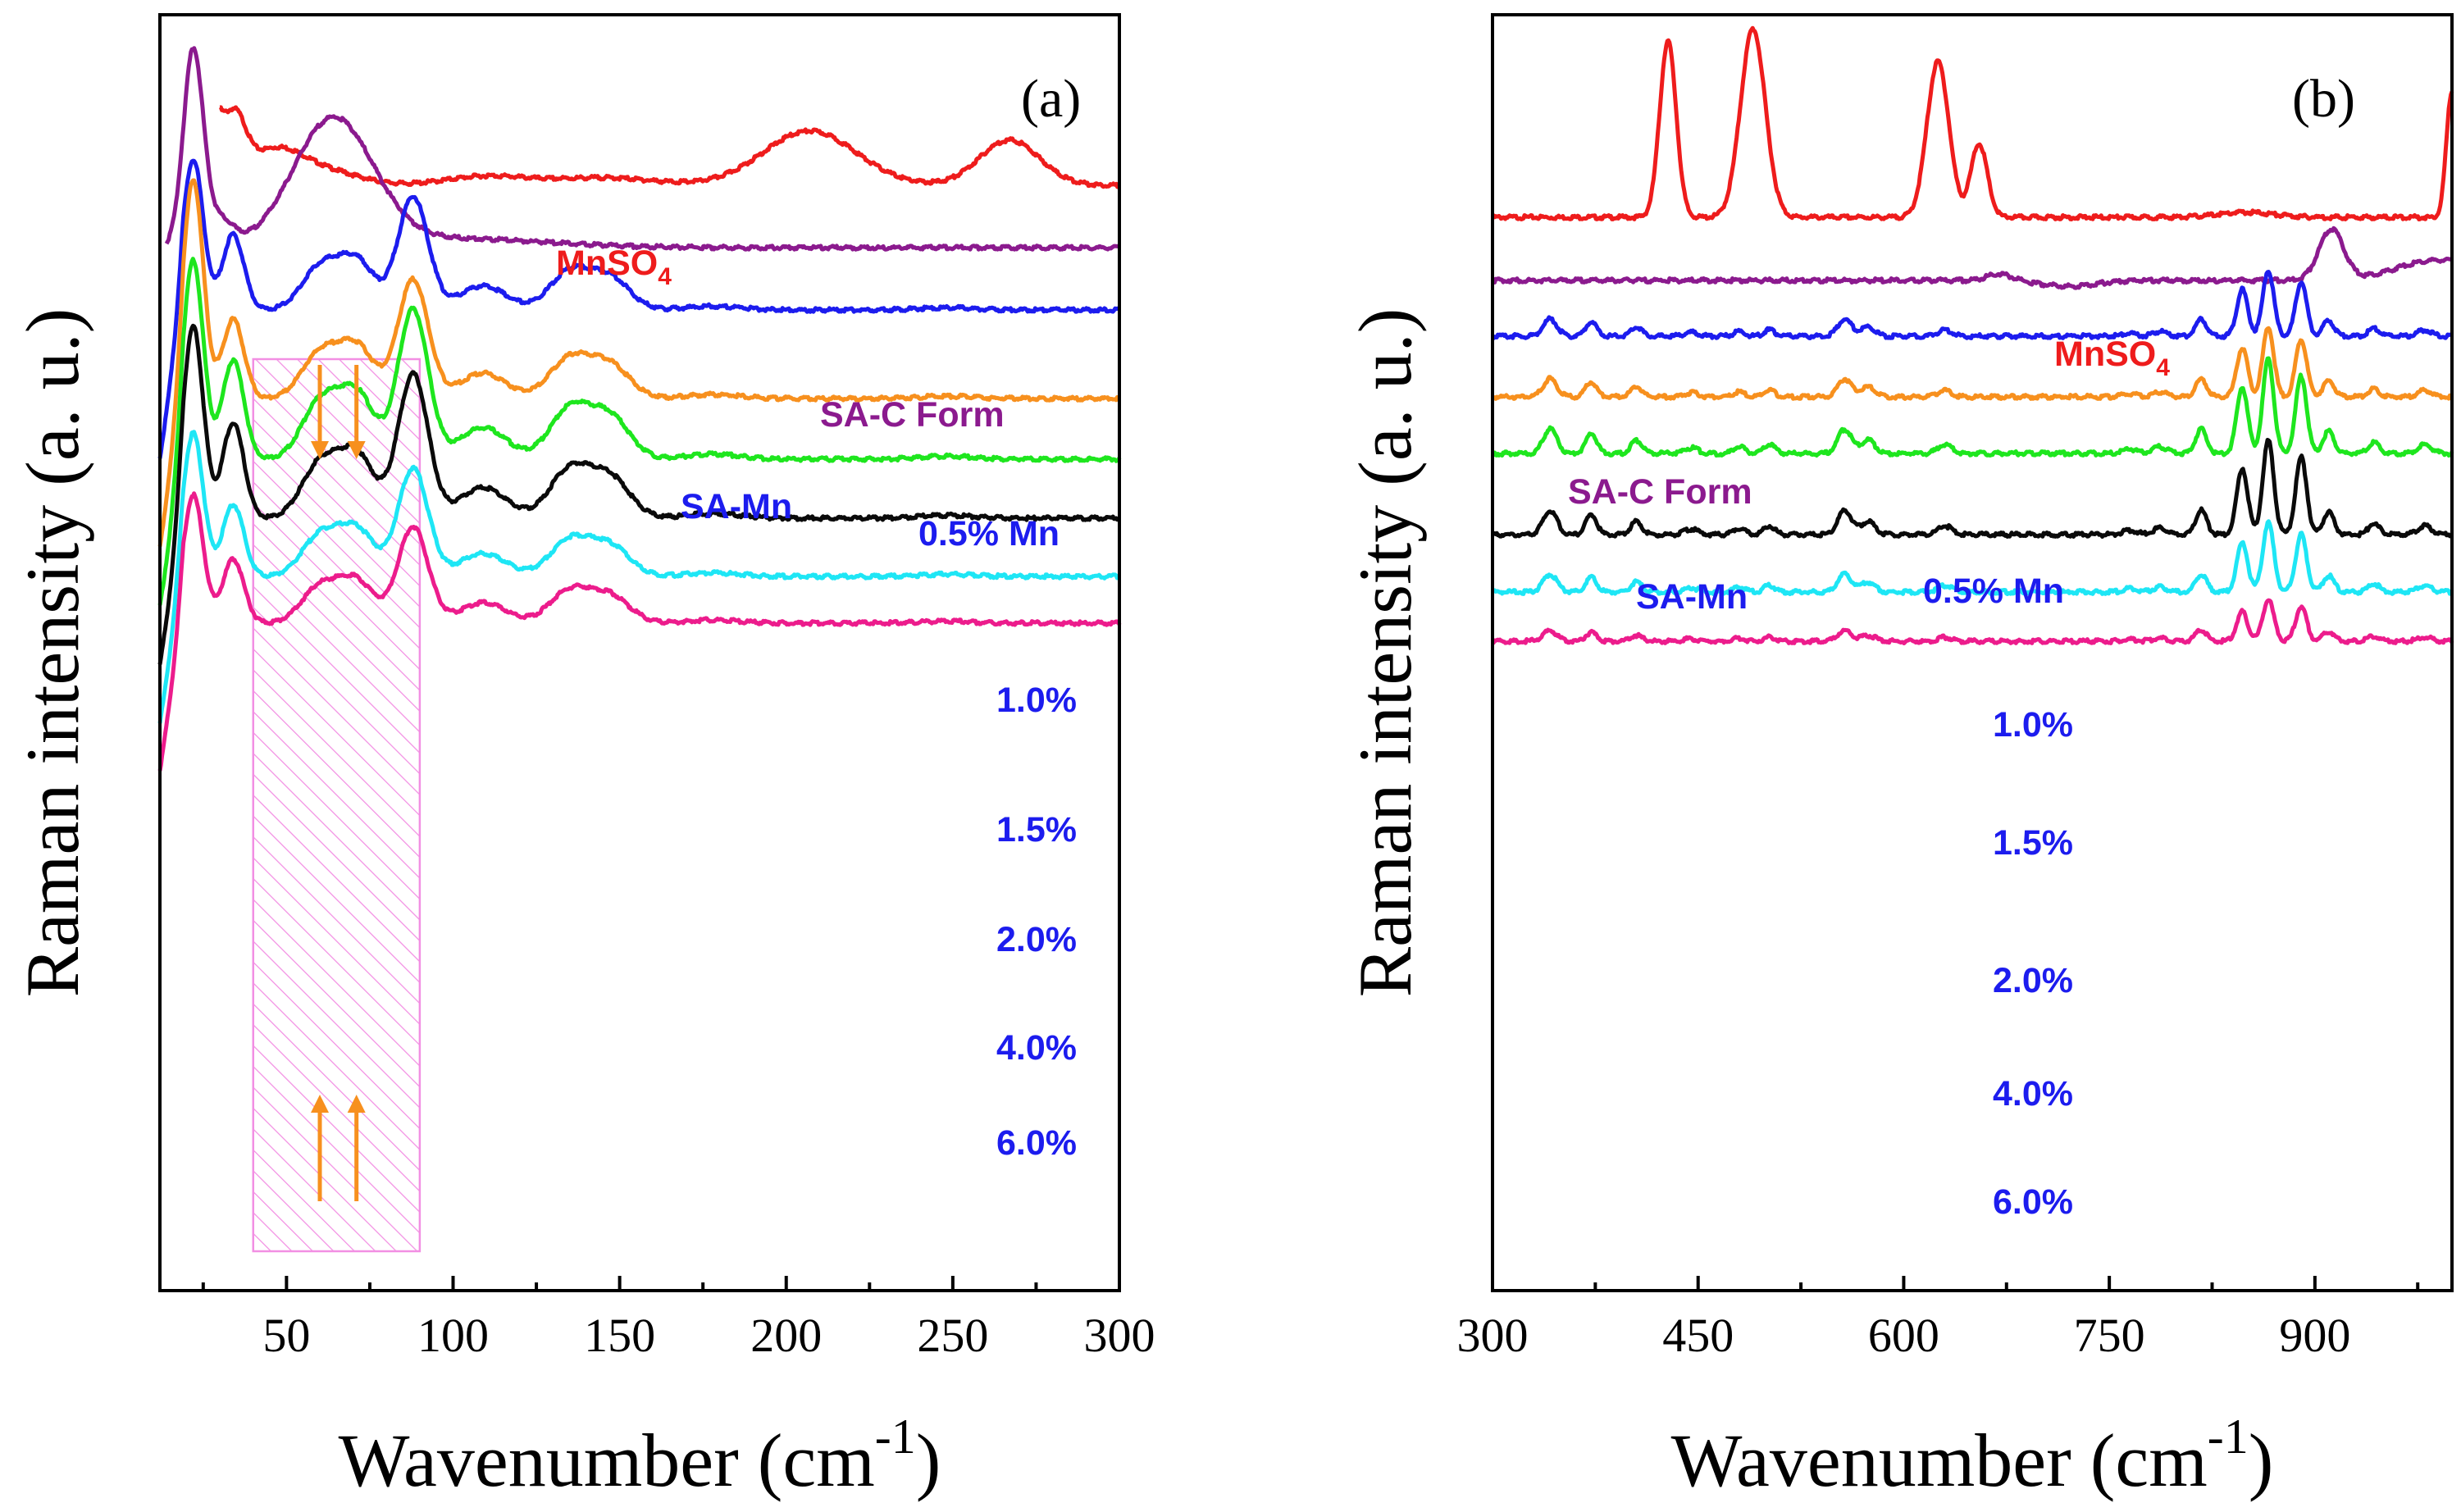 This screenshot has height=1512, width=2461. I want to click on panel-a-xlabel: Wavenumber (cm-1), so click(640, 1456).